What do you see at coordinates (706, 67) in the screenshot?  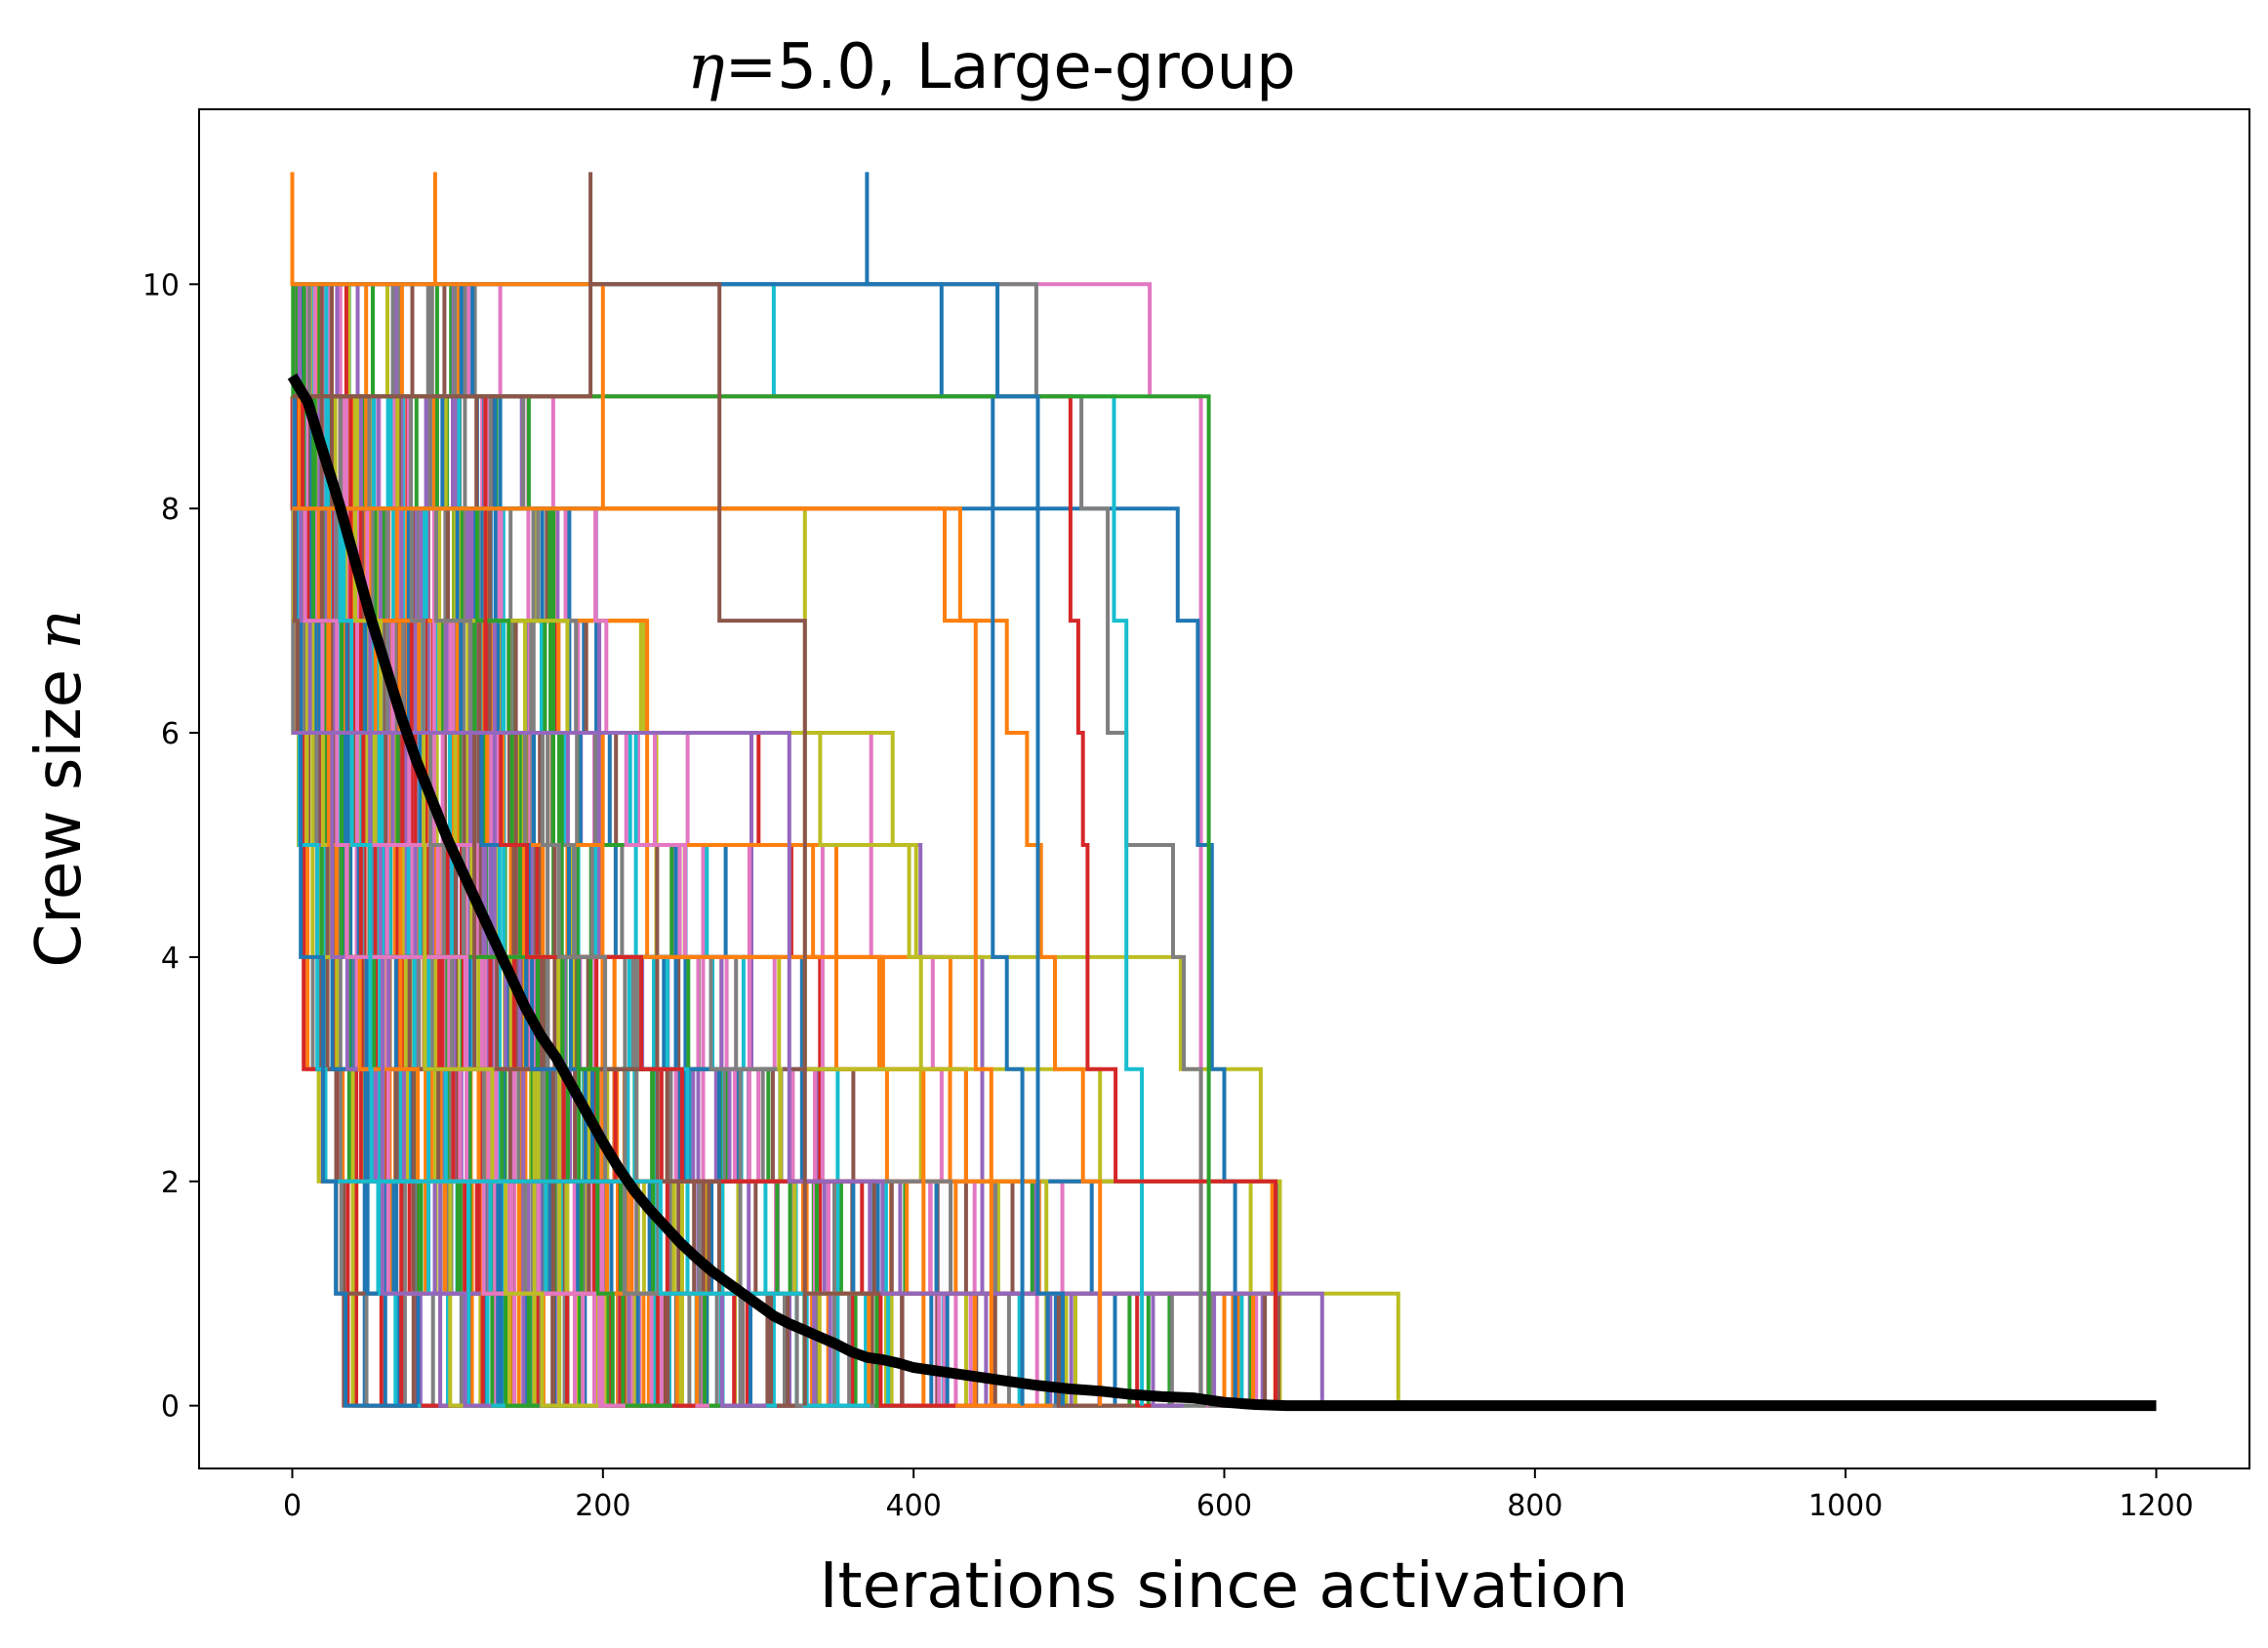 I see `title-symbol: η` at bounding box center [706, 67].